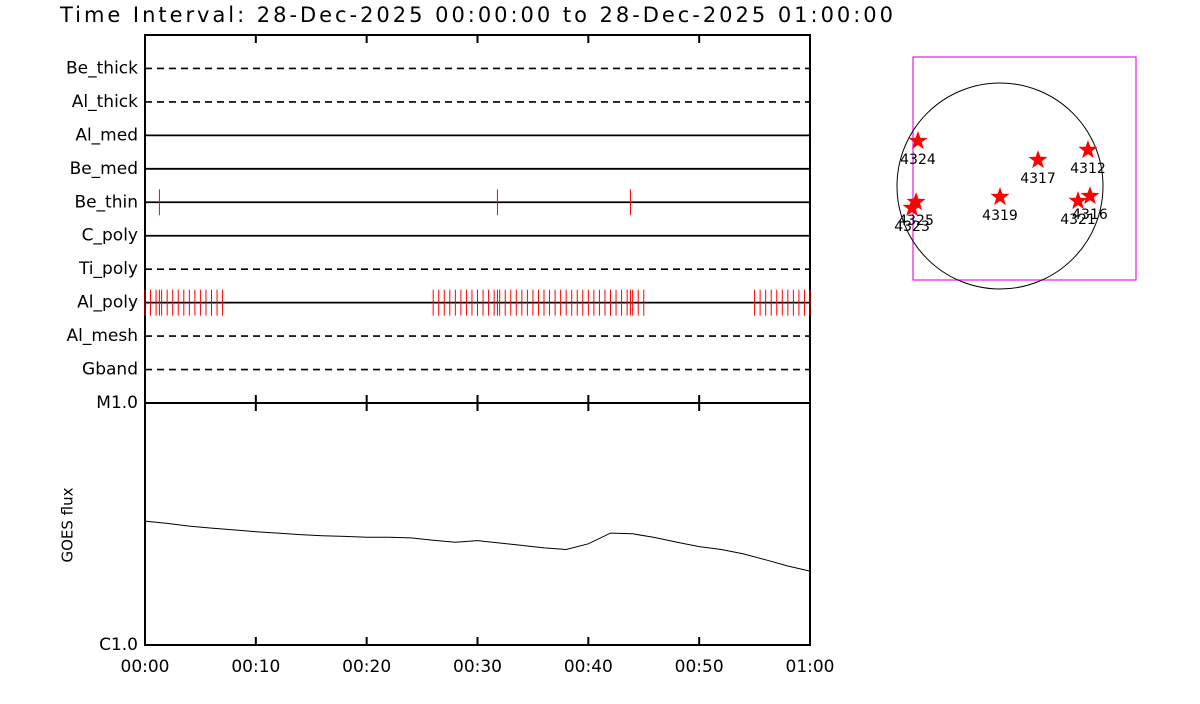  What do you see at coordinates (118, 645) in the screenshot?
I see `y-tick-label: C1.0` at bounding box center [118, 645].